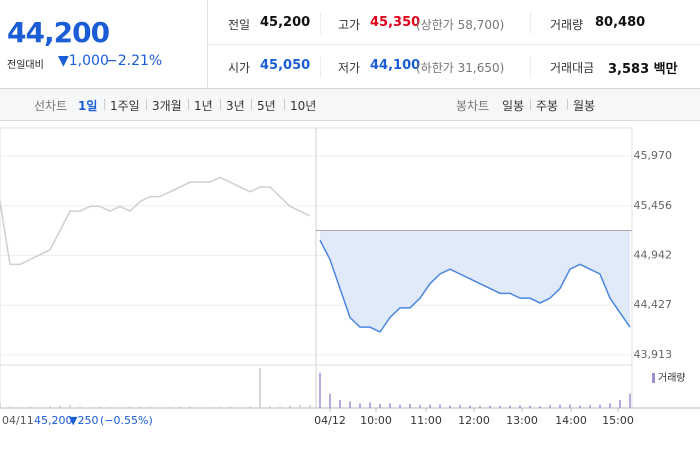 The height and width of the screenshot is (450, 700). I want to click on info-change: ▼250, so click(83, 420).